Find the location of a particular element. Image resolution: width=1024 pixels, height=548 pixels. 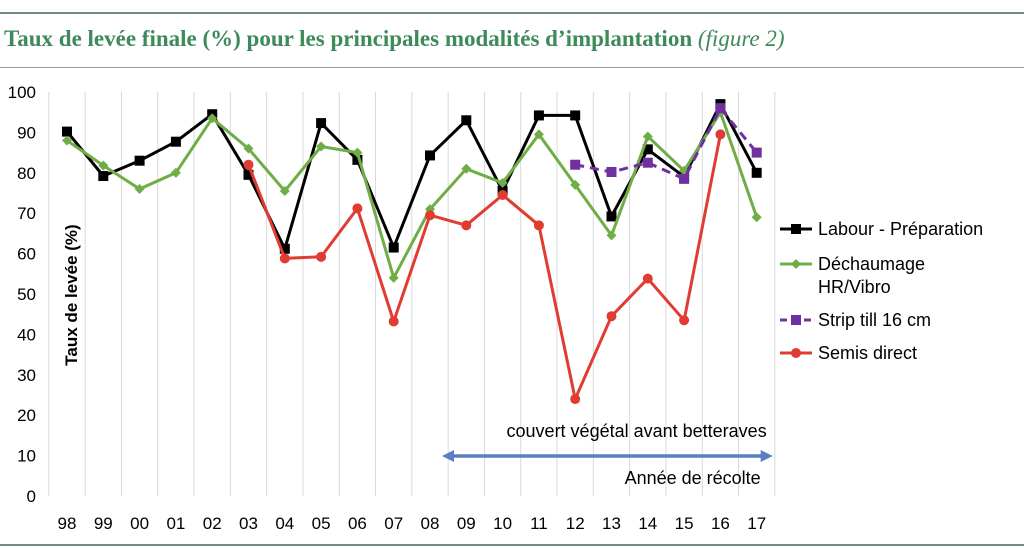

y-tick-label: 80 is located at coordinates (26, 173).